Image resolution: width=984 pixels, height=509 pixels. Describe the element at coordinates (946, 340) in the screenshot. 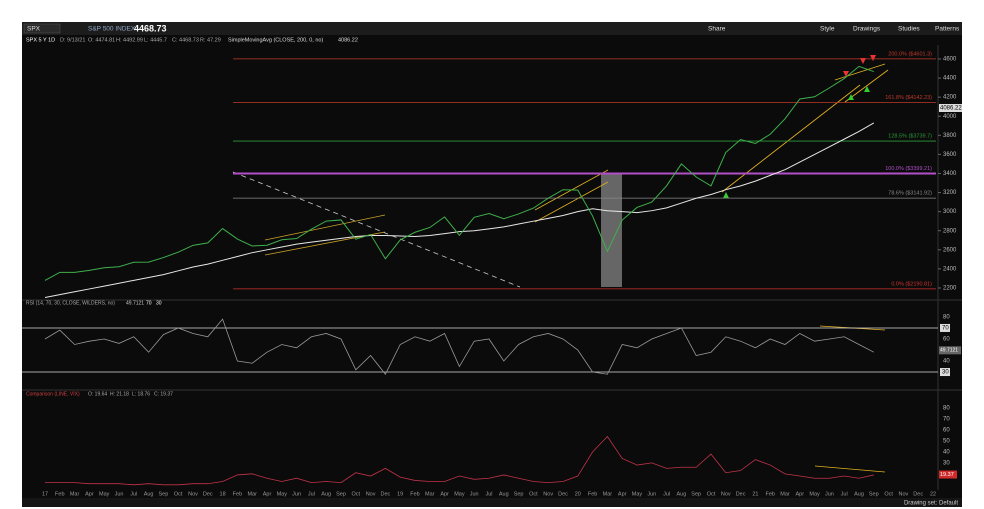

I see `rsi-tick-label: 60` at that location.